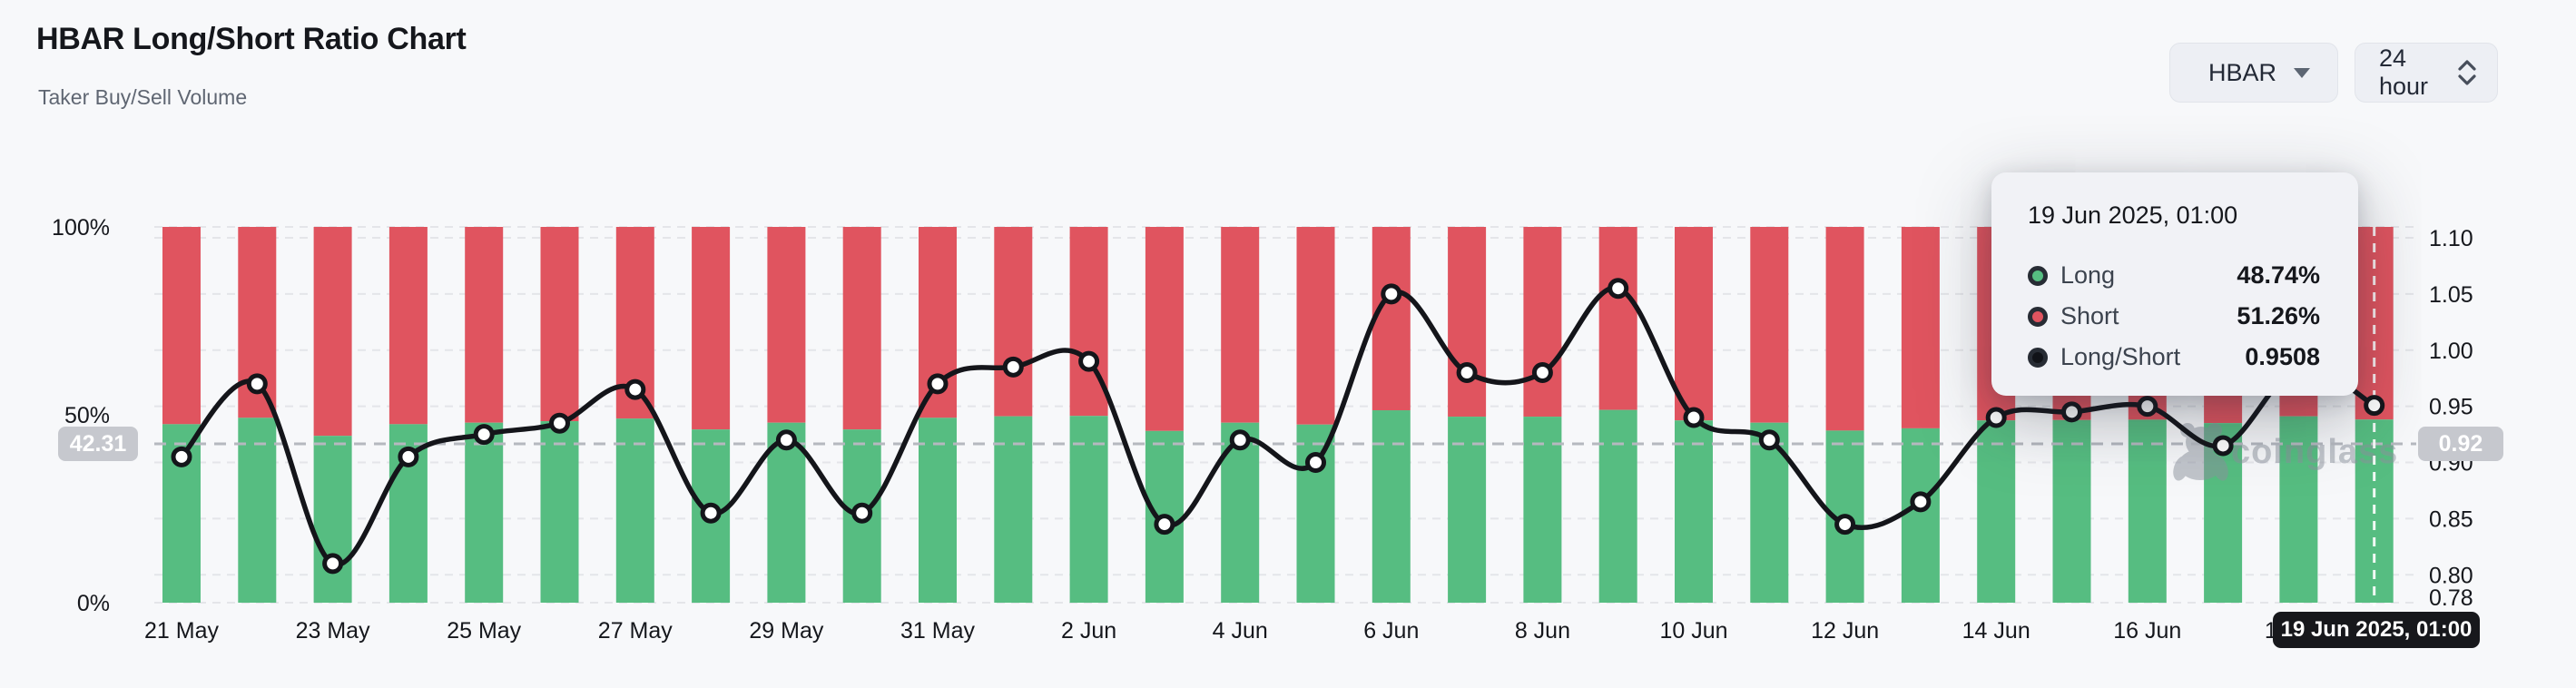  What do you see at coordinates (2451, 407) in the screenshot?
I see `right-axis-tick: 0.95` at bounding box center [2451, 407].